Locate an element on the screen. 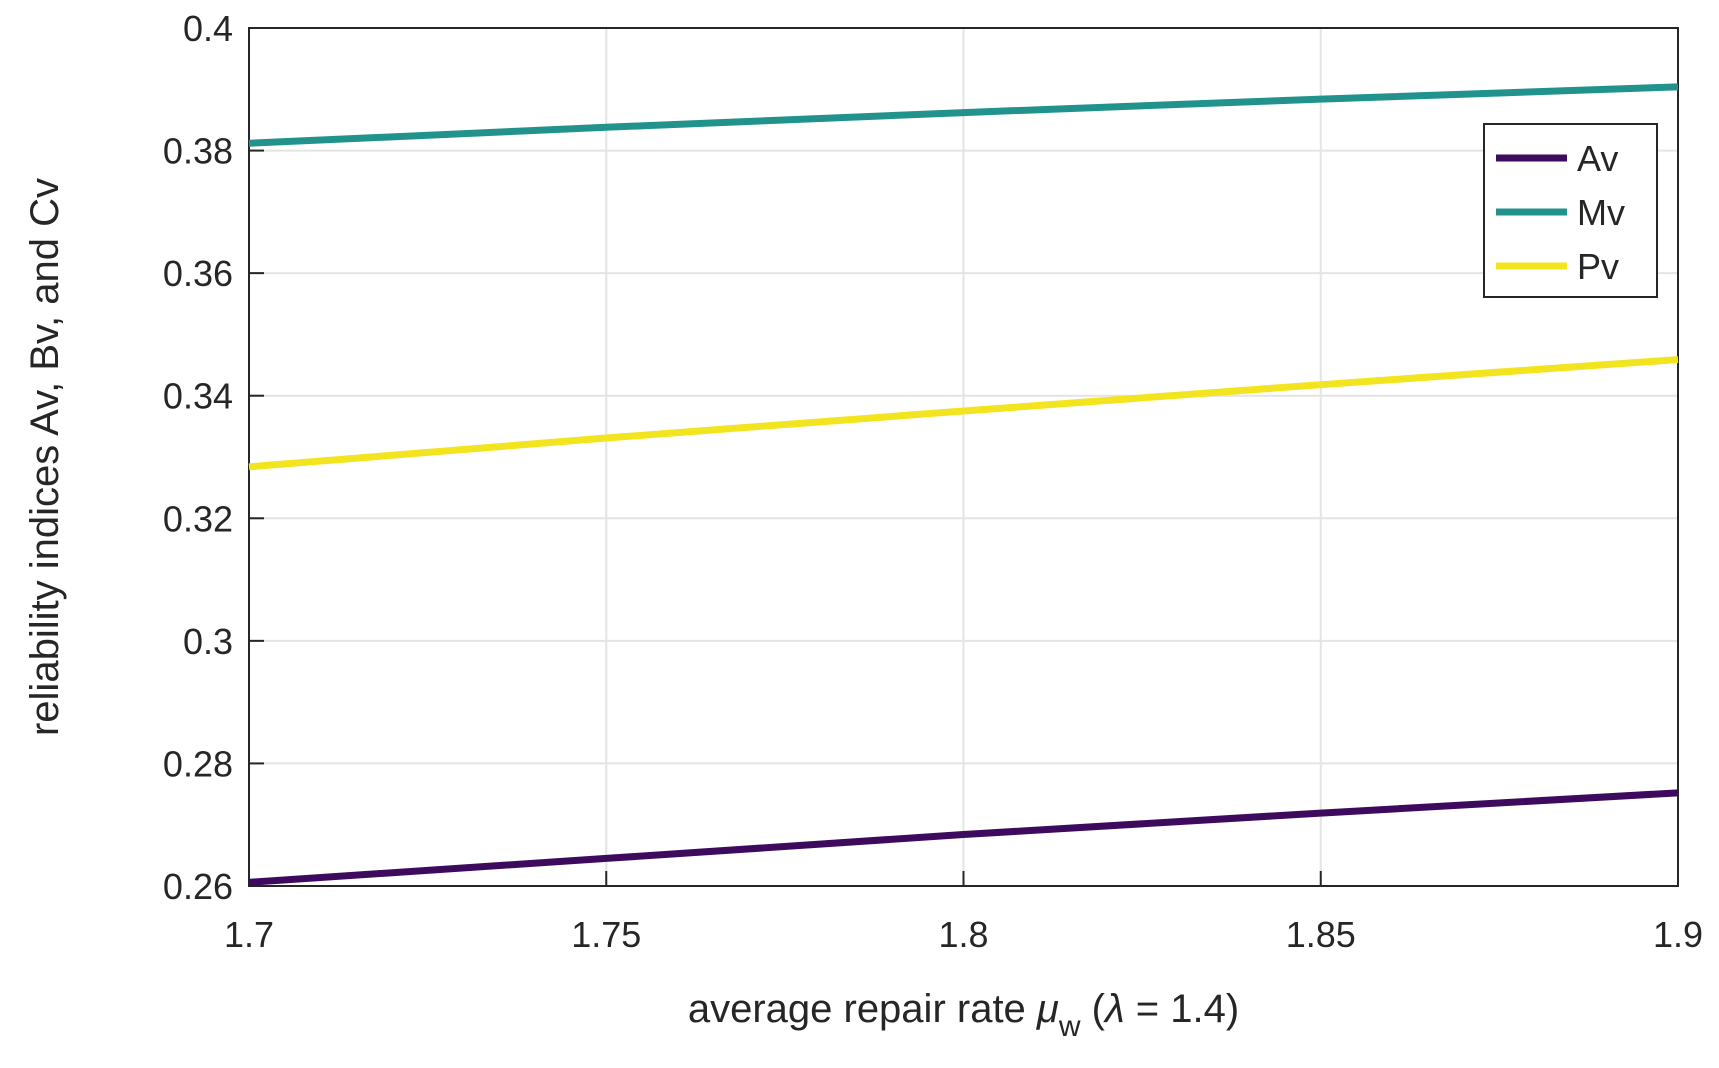 This screenshot has width=1719, height=1068. legend-label-mv: Mv is located at coordinates (1601, 212).